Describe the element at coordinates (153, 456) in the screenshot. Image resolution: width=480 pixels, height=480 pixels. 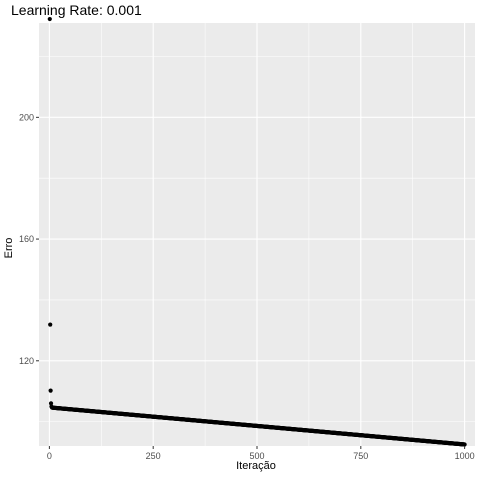
I see `x-tick-label: 250` at that location.